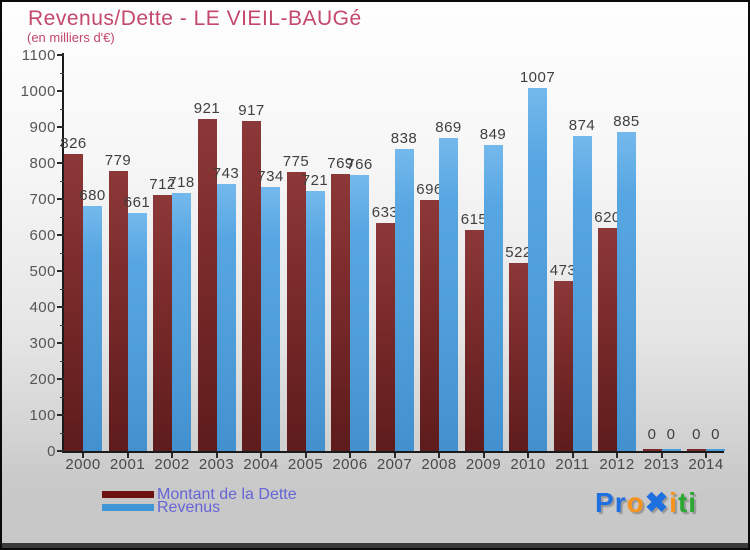 The height and width of the screenshot is (550, 750). I want to click on revenue-legend-label: Revenus, so click(189, 507).